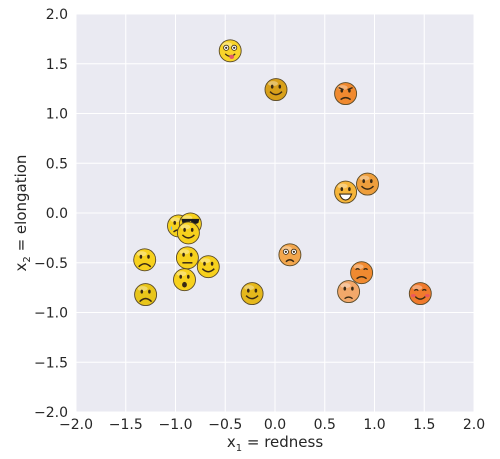 The height and width of the screenshot is (459, 500). I want to click on x-tick-label: 1.0, so click(374, 425).